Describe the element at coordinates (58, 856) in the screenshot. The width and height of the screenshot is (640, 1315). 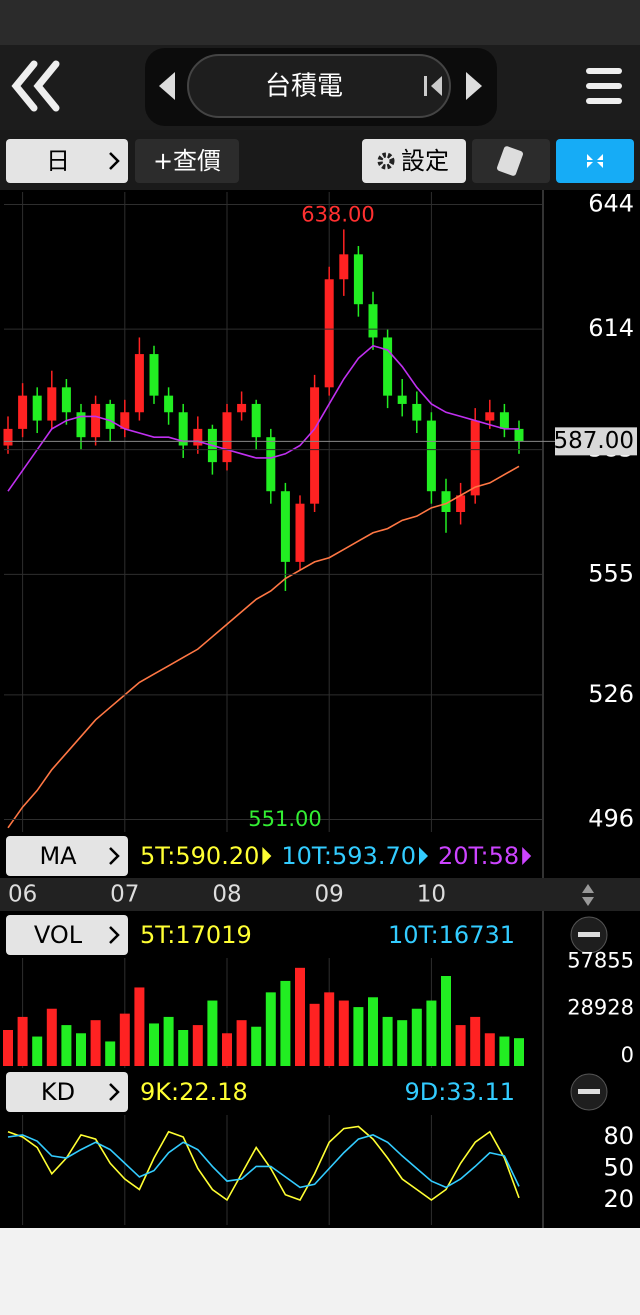
I see `indicator-name: MA` at that location.